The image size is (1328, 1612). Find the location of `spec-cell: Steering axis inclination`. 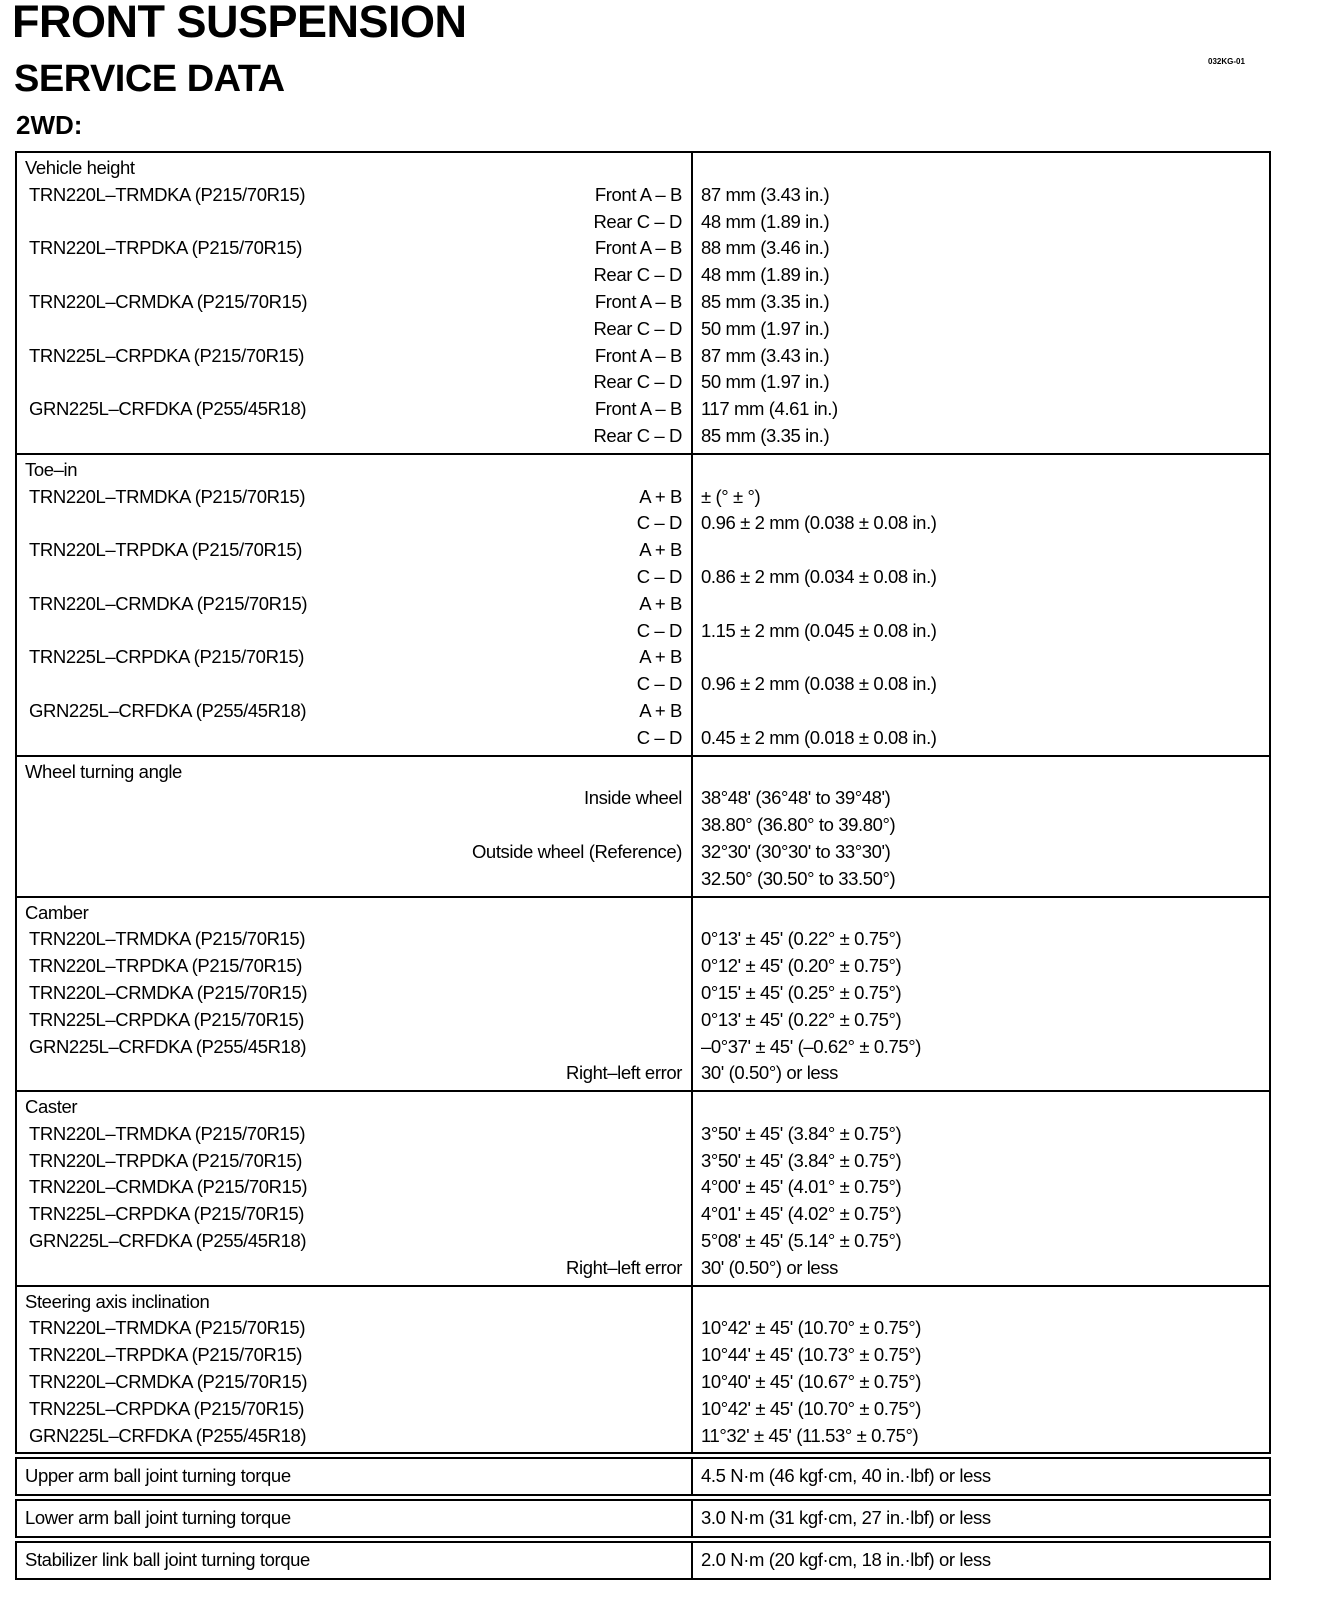

spec-cell: Steering axis inclination is located at coordinates (349, 1302).